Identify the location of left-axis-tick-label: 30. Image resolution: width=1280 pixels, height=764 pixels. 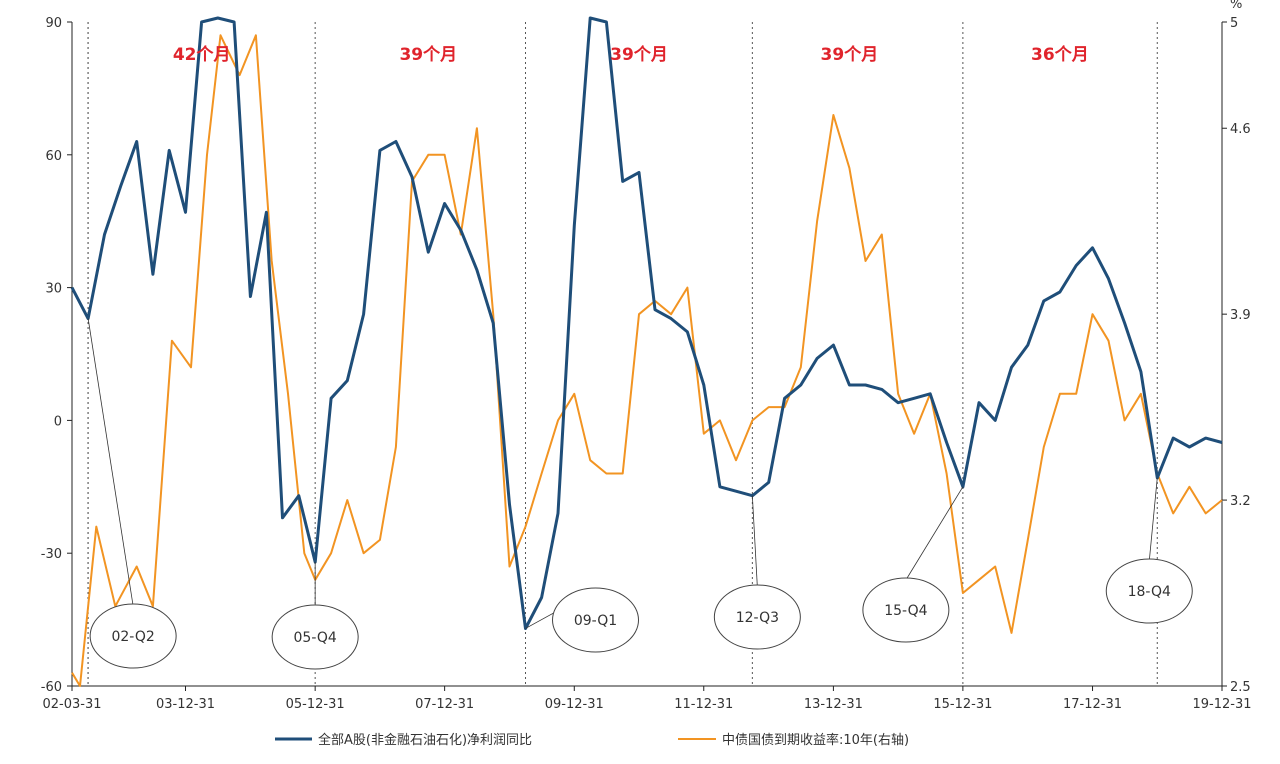
(53, 289).